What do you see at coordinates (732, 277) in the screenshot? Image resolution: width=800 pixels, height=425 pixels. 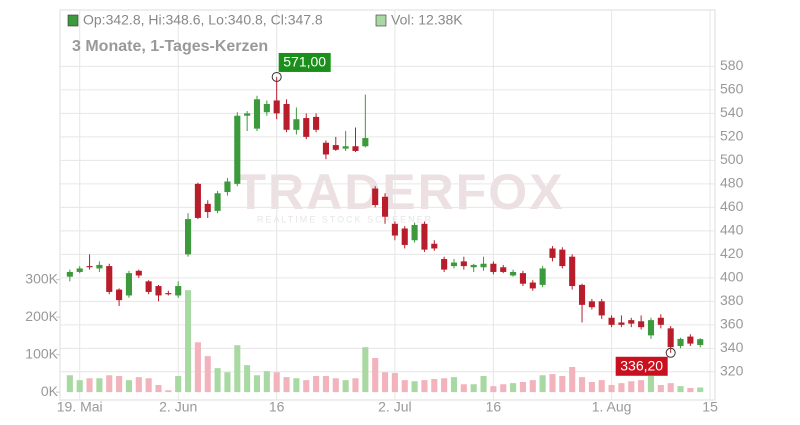 I see `y-tick-label: 400` at bounding box center [732, 277].